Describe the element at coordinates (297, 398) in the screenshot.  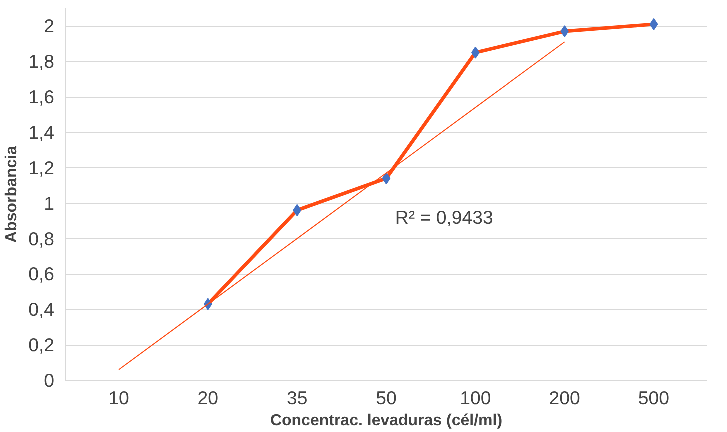
I see `x-tick-label: 35` at that location.